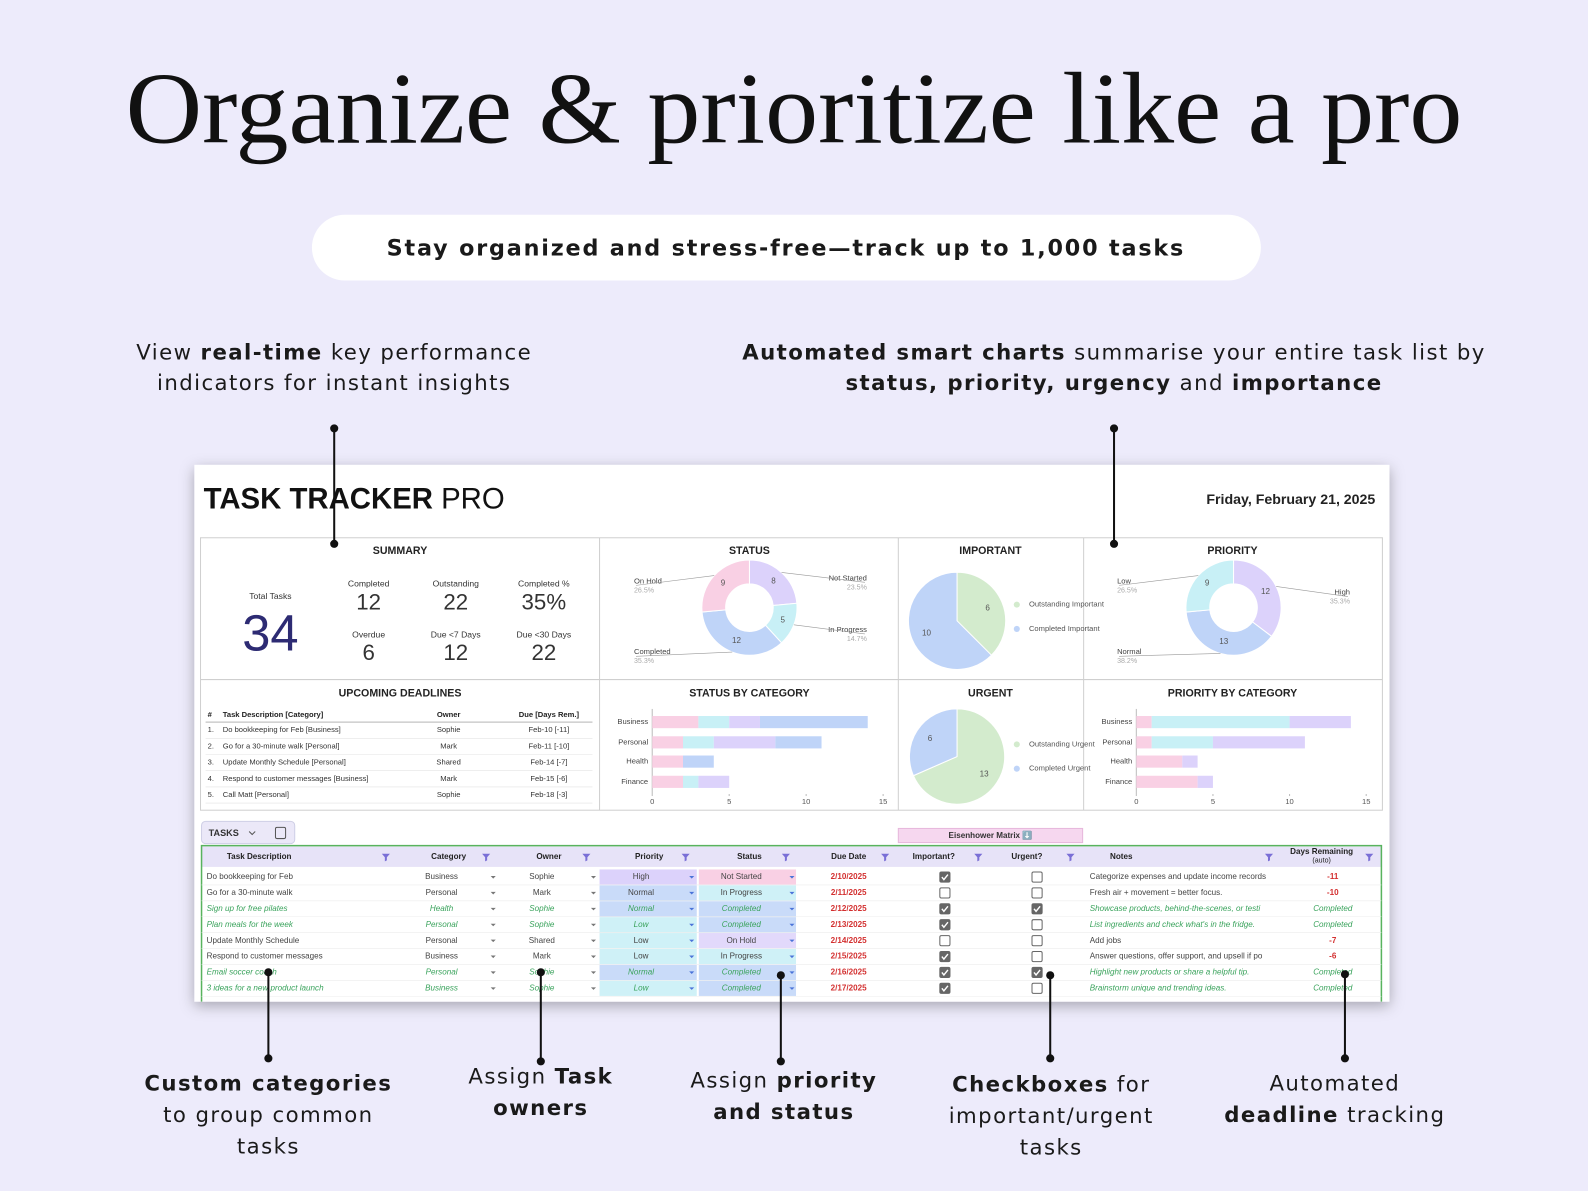  I want to click on callout-text: Automated smart charts, so click(904, 352).